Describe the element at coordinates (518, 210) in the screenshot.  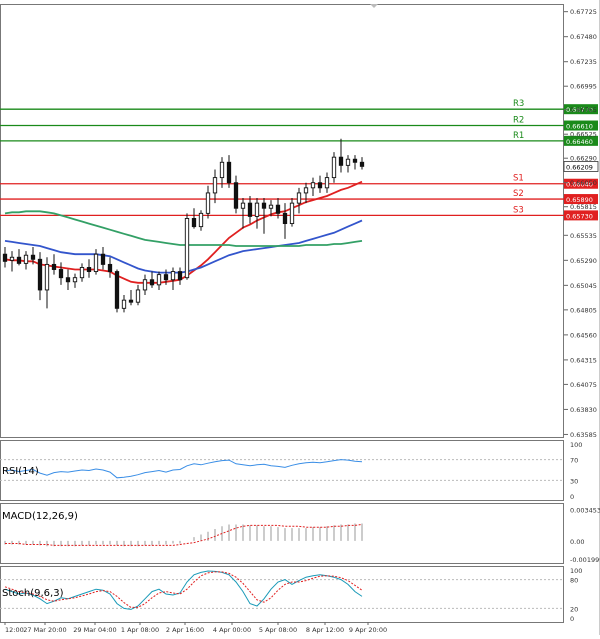
I see `level-name-s3: S3` at that location.